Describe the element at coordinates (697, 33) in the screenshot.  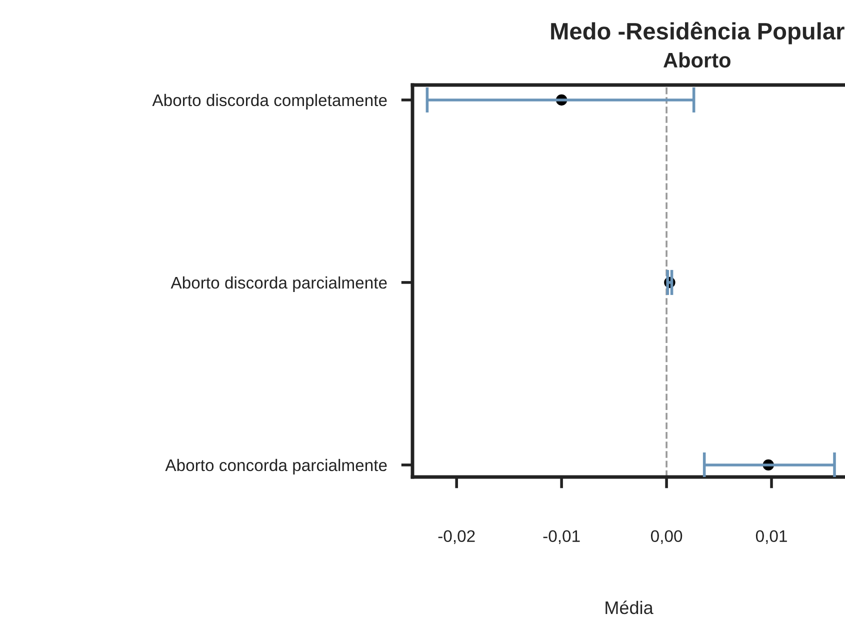
I see `chart-title: Medo -Residência Popular` at that location.